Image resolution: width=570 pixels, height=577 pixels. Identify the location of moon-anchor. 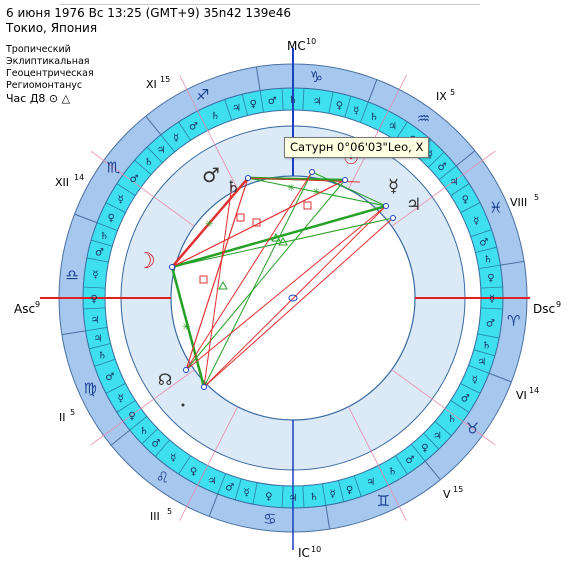
(172, 267).